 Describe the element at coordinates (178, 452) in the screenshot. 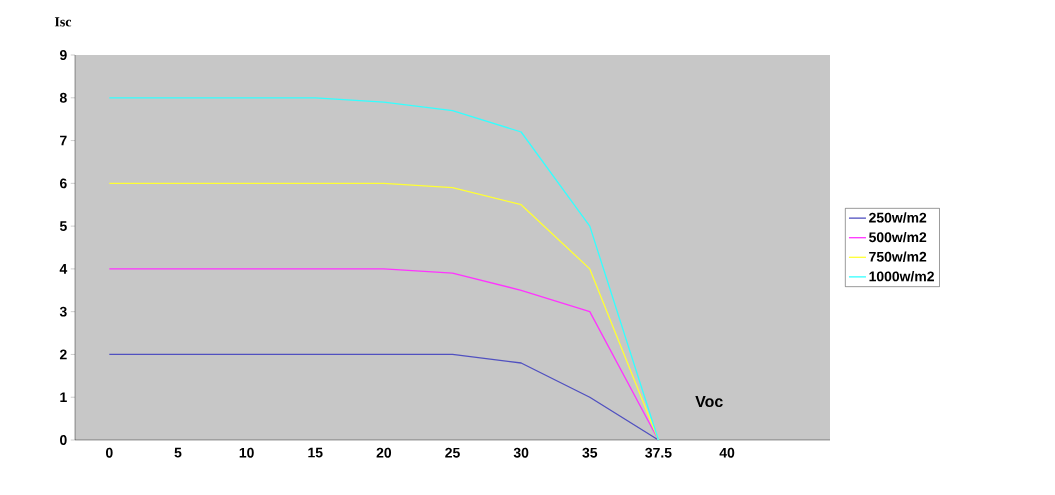

I see `x-tick-label: 5` at that location.